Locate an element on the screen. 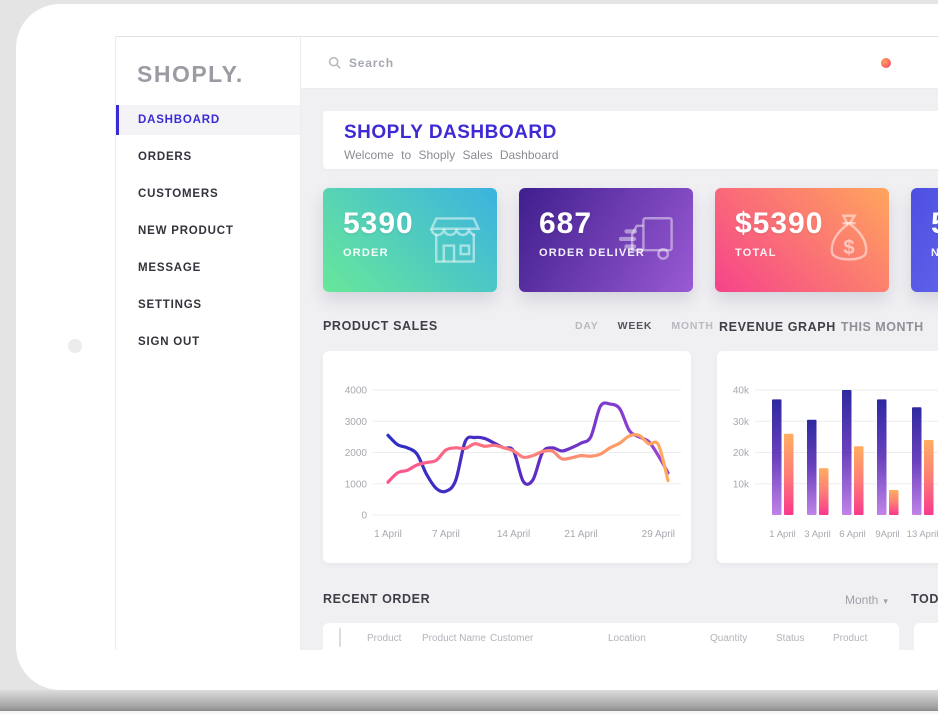  bar-revenue-purple-9april is located at coordinates (882, 457).